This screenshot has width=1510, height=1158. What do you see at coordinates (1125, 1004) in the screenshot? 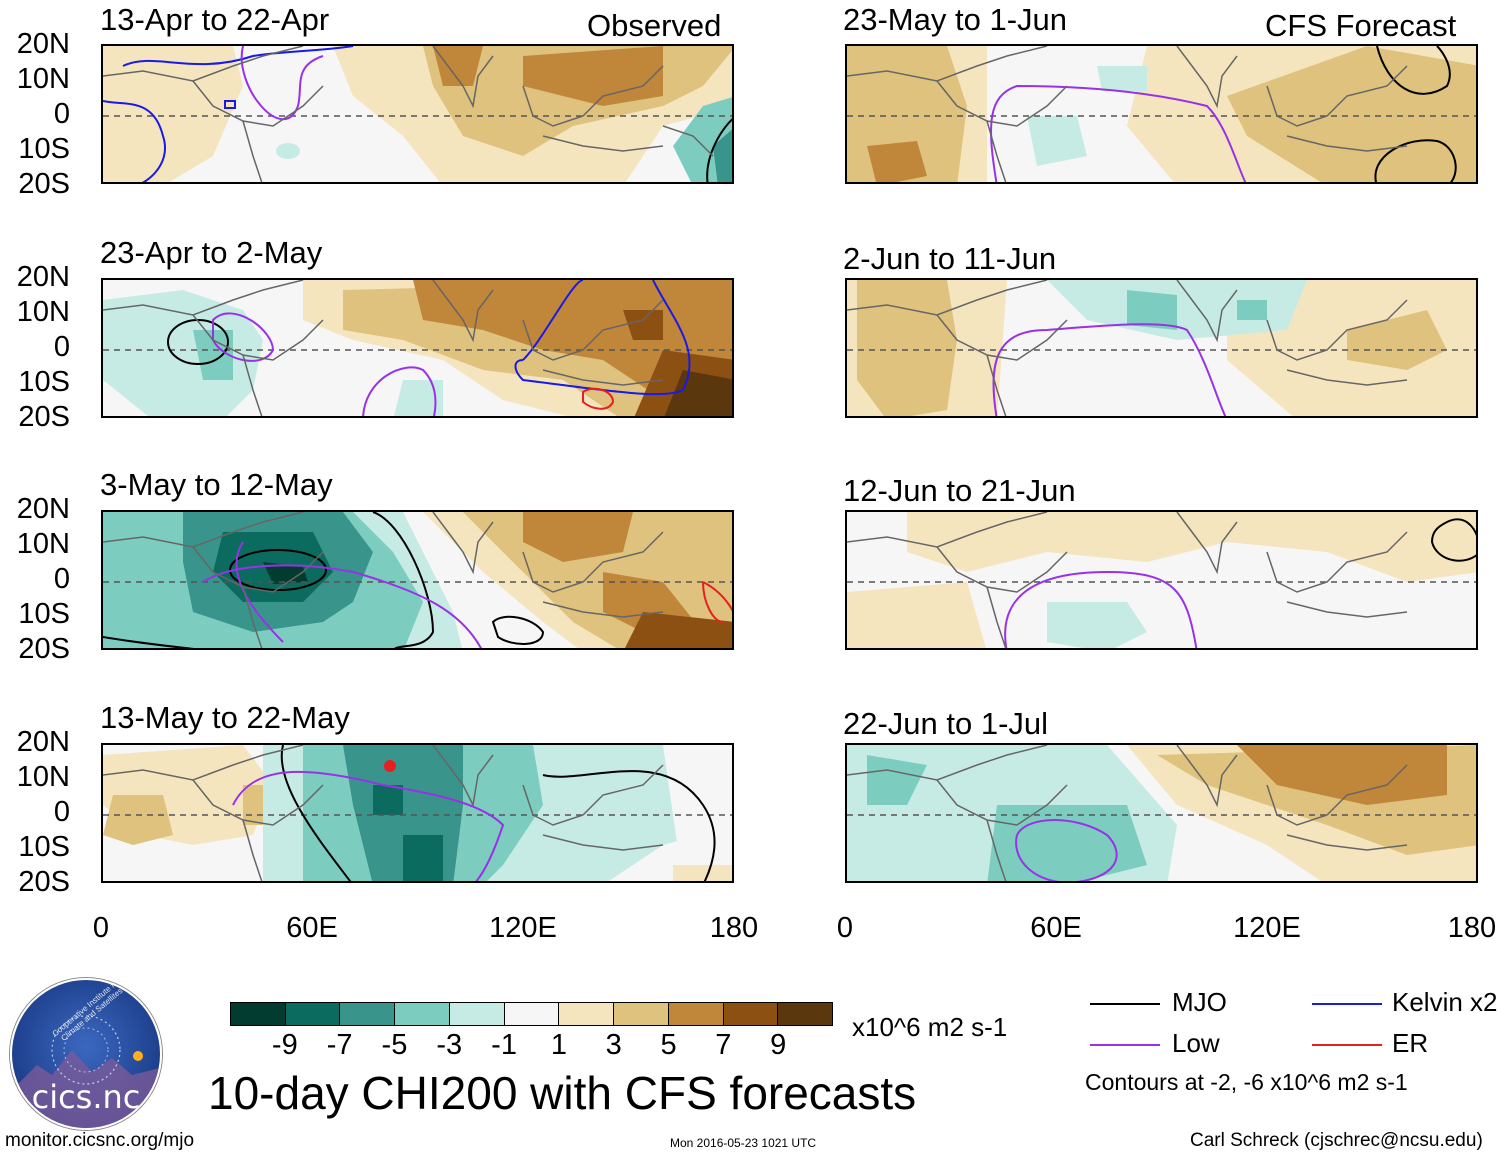
I see `legend-line-mjo` at bounding box center [1125, 1004].